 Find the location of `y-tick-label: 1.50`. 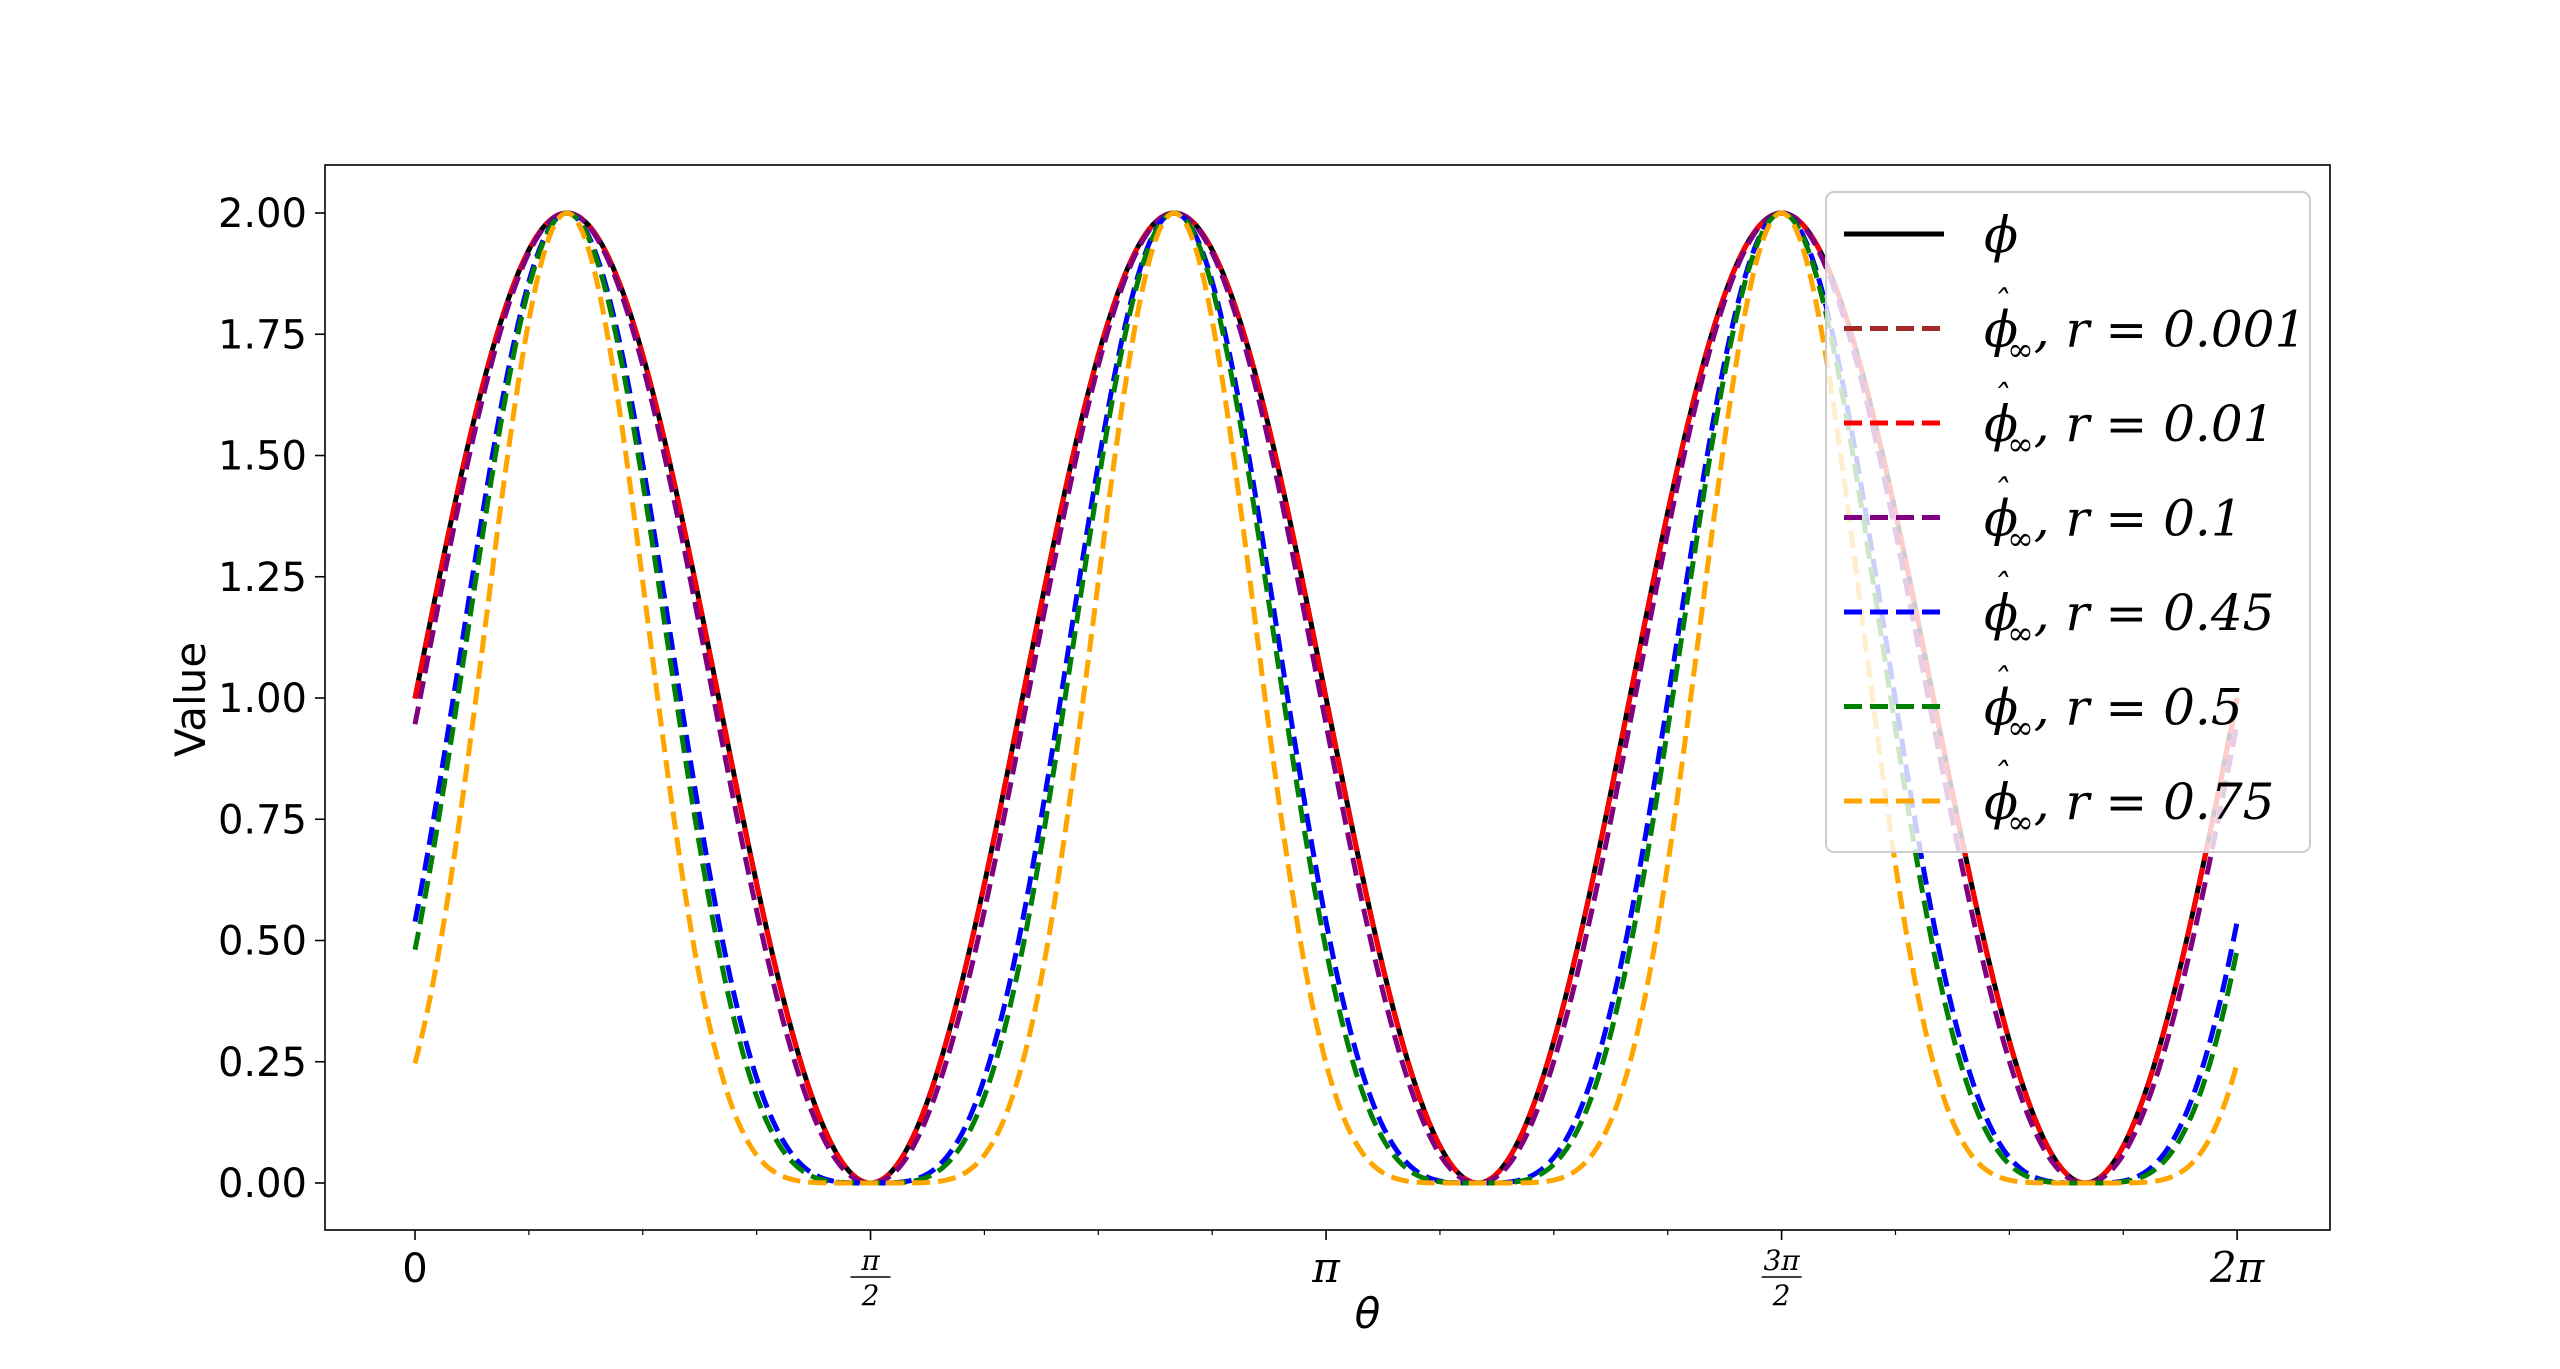

y-tick-label: 1.50 is located at coordinates (262, 457).